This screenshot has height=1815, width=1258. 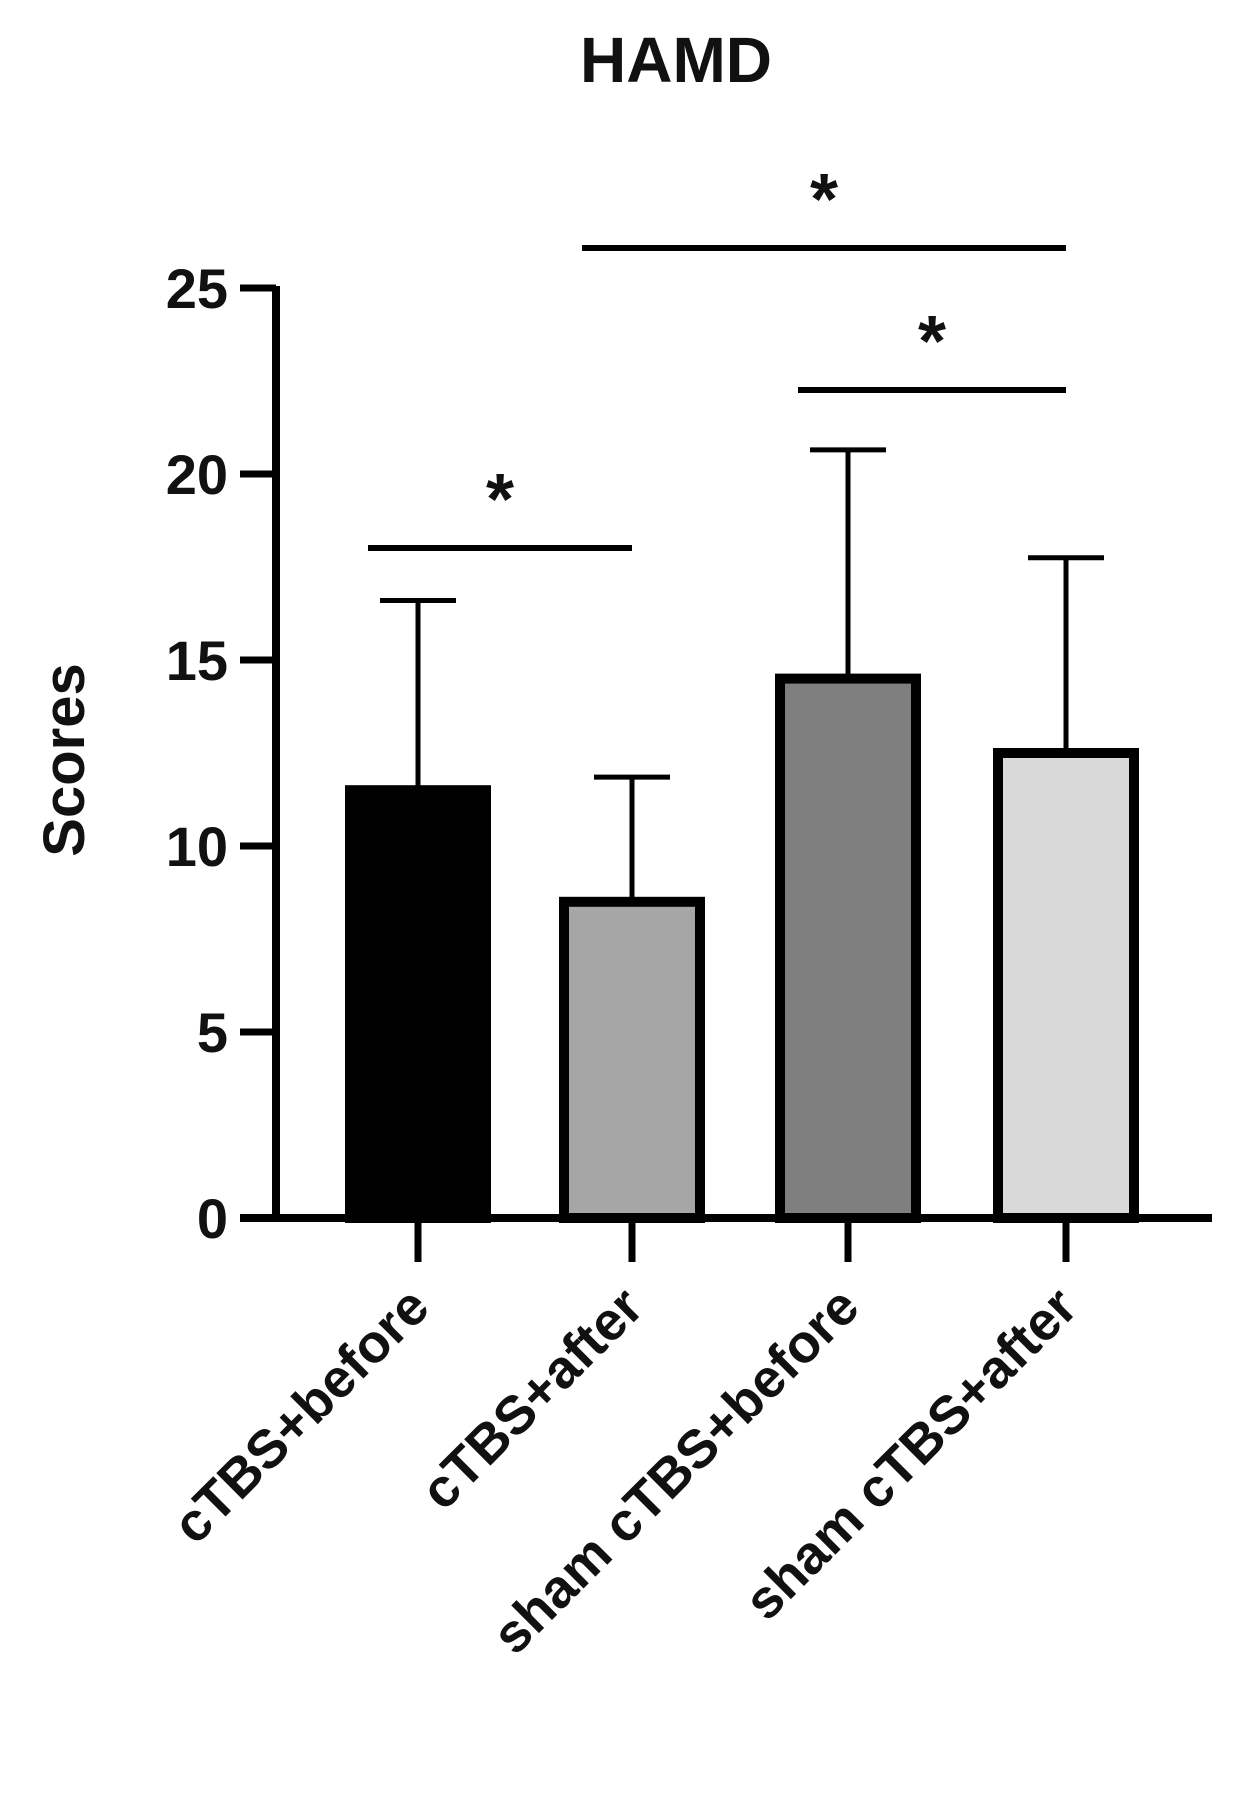 I want to click on y-tick-label-0: 0, so click(x=212, y=1218).